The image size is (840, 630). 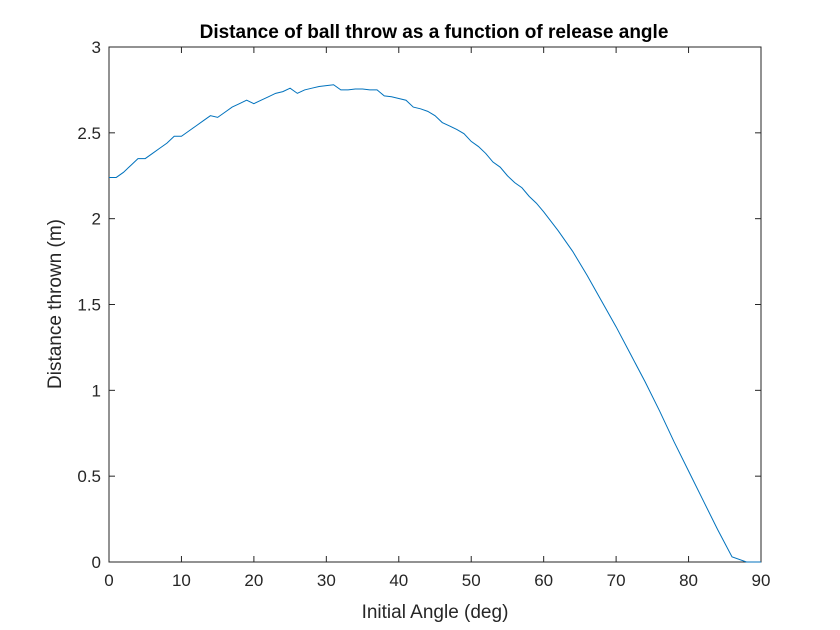 What do you see at coordinates (89, 305) in the screenshot?
I see `y-tick-label: 1.5` at bounding box center [89, 305].